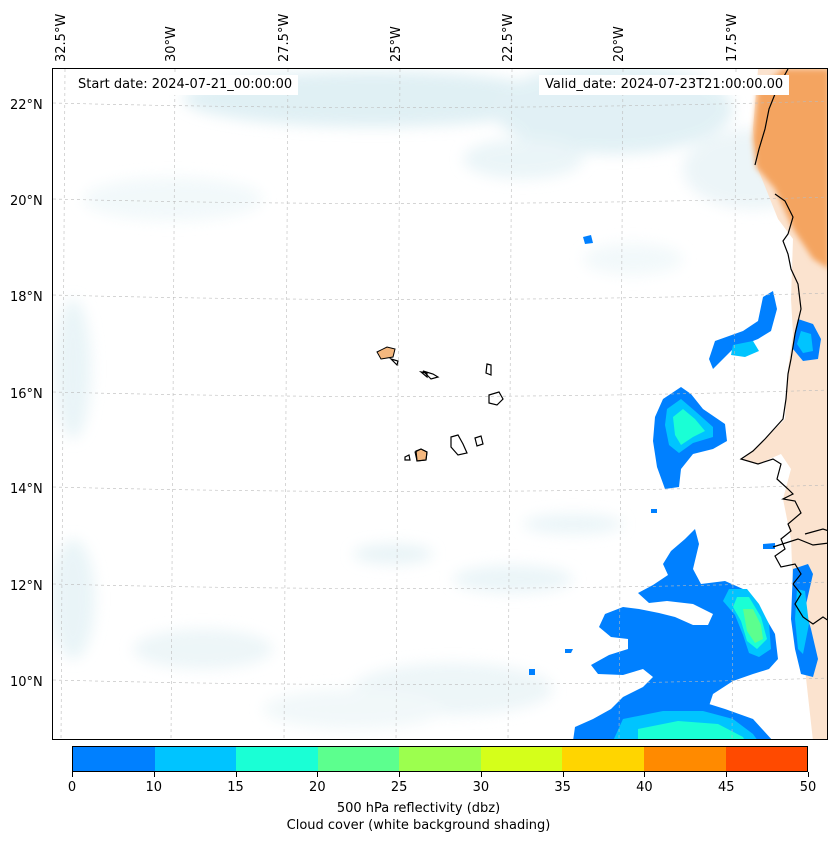 The height and width of the screenshot is (843, 837). What do you see at coordinates (418, 808) in the screenshot?
I see `colorbar-label: 500 hPa reflectivity (dbz)` at bounding box center [418, 808].